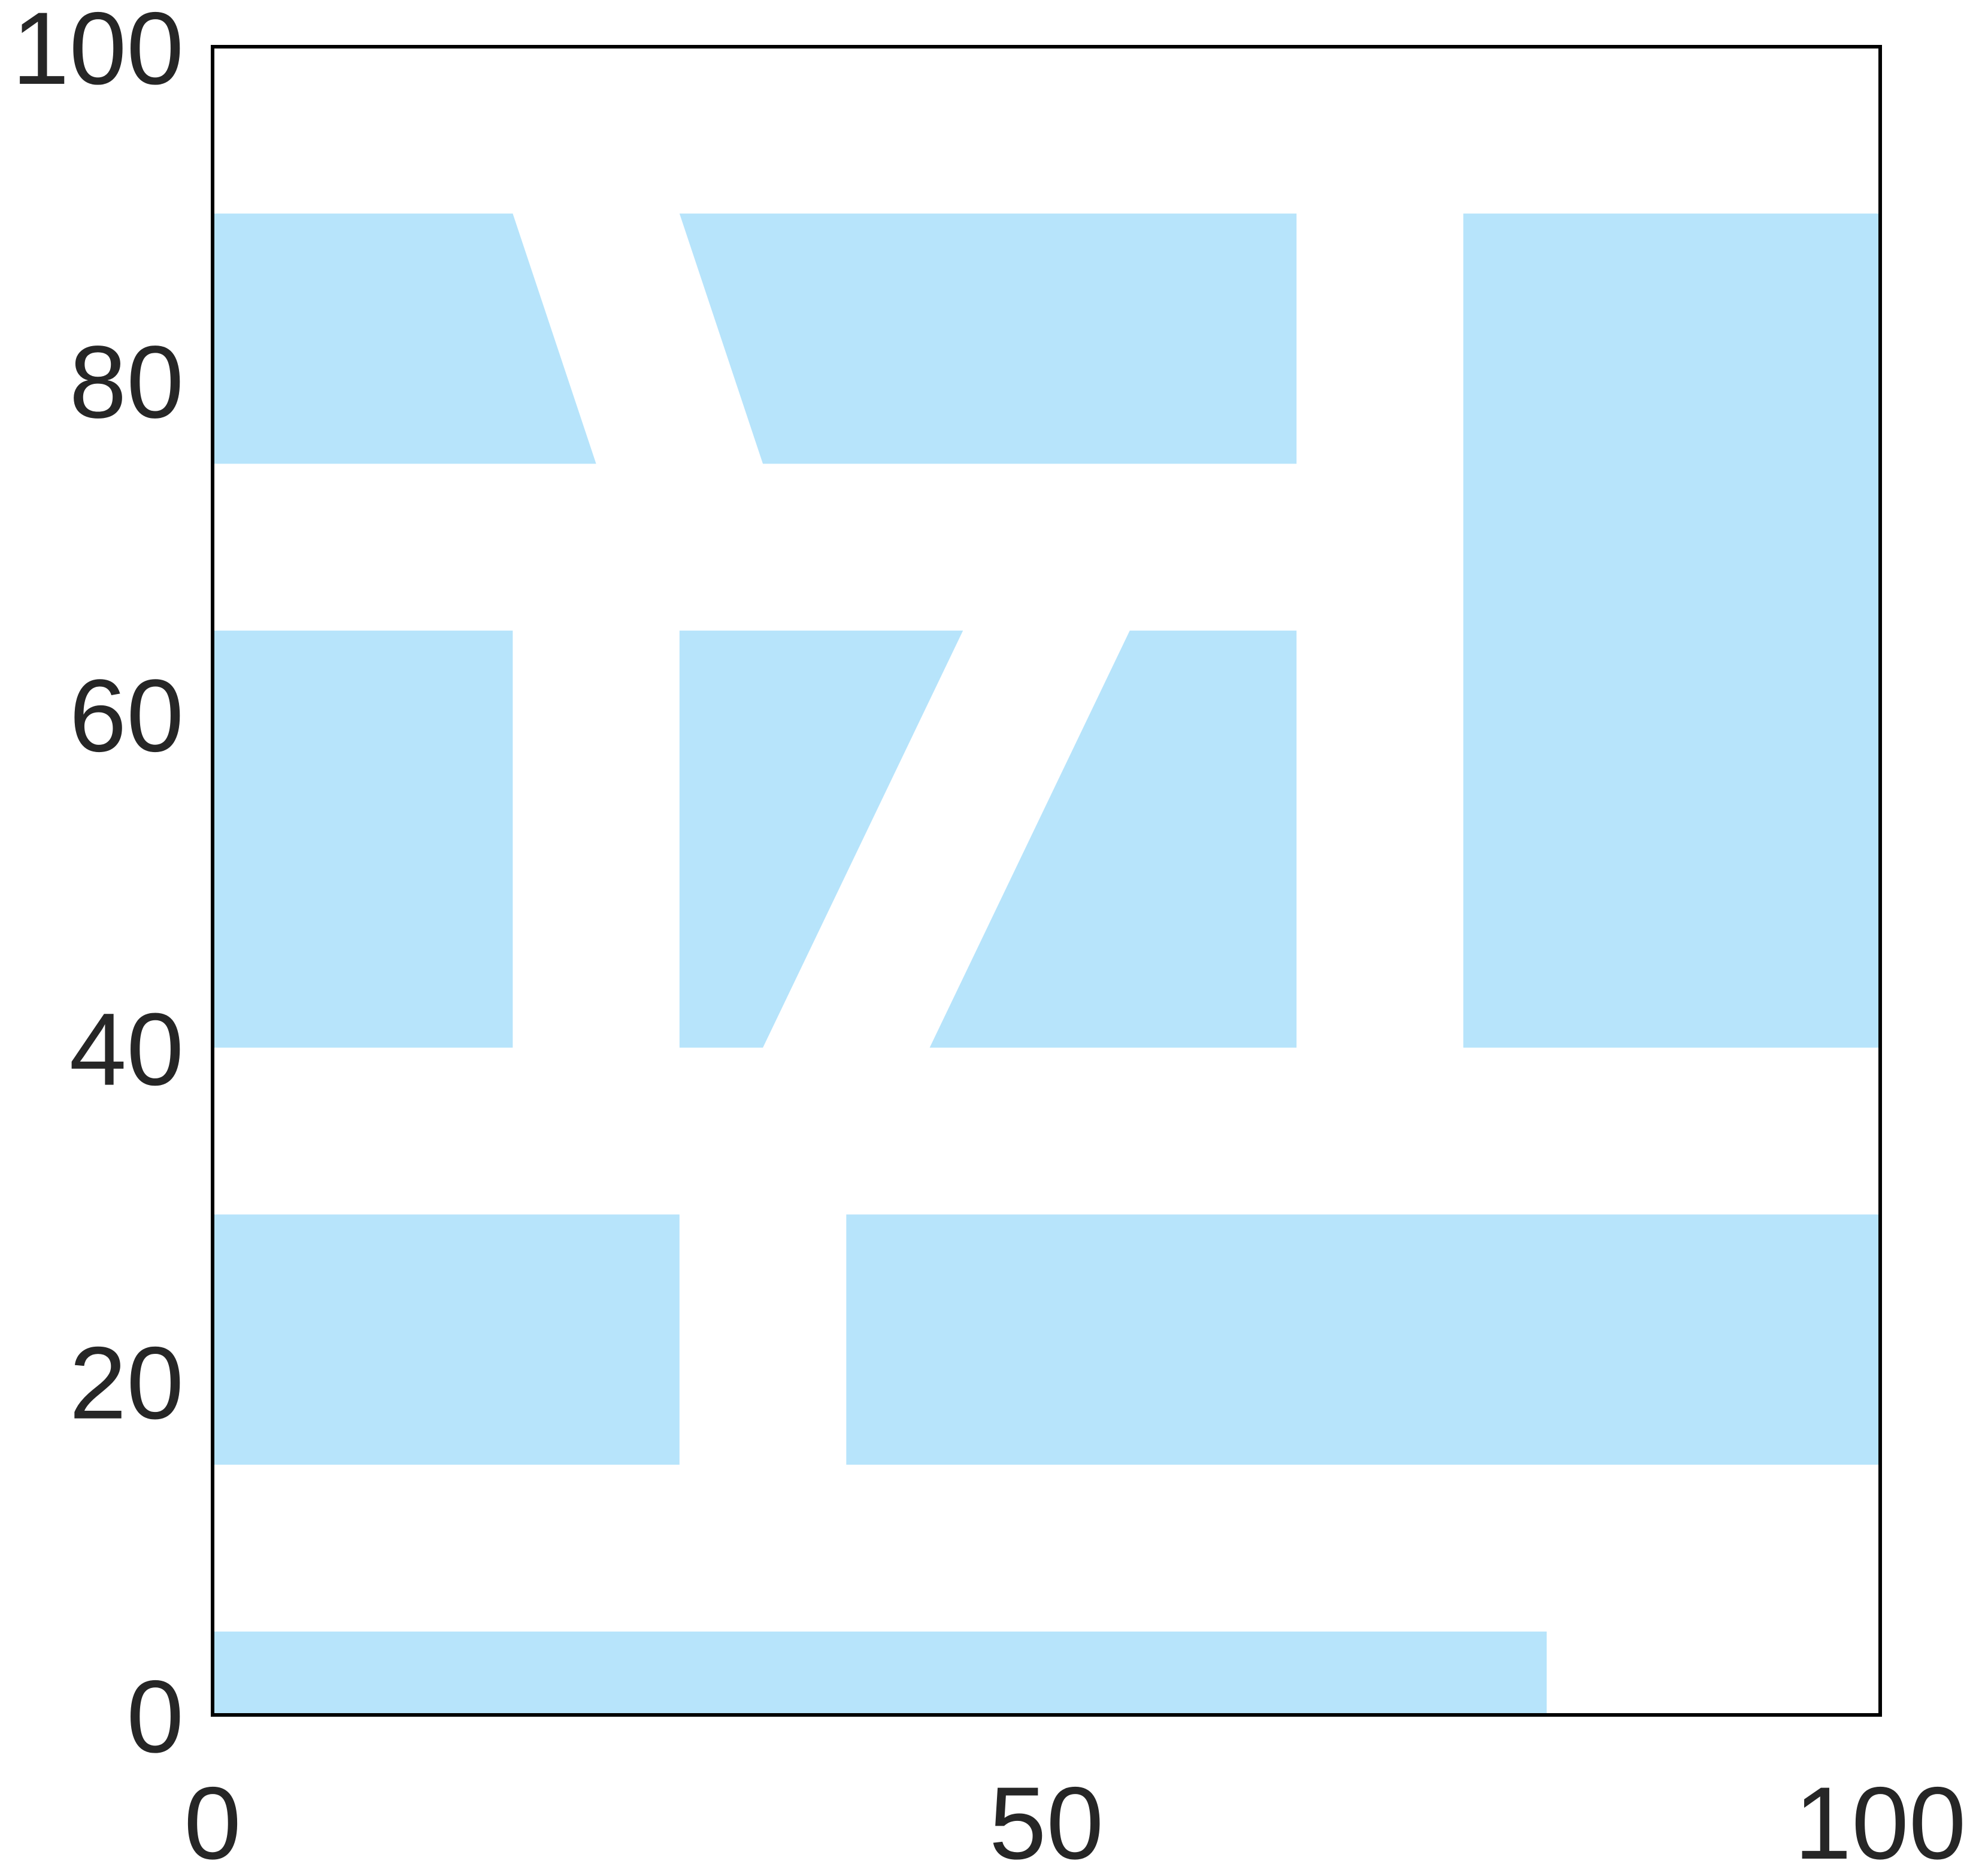 This screenshot has height=1876, width=1979. I want to click on x-tick-label: 100, so click(1880, 1821).